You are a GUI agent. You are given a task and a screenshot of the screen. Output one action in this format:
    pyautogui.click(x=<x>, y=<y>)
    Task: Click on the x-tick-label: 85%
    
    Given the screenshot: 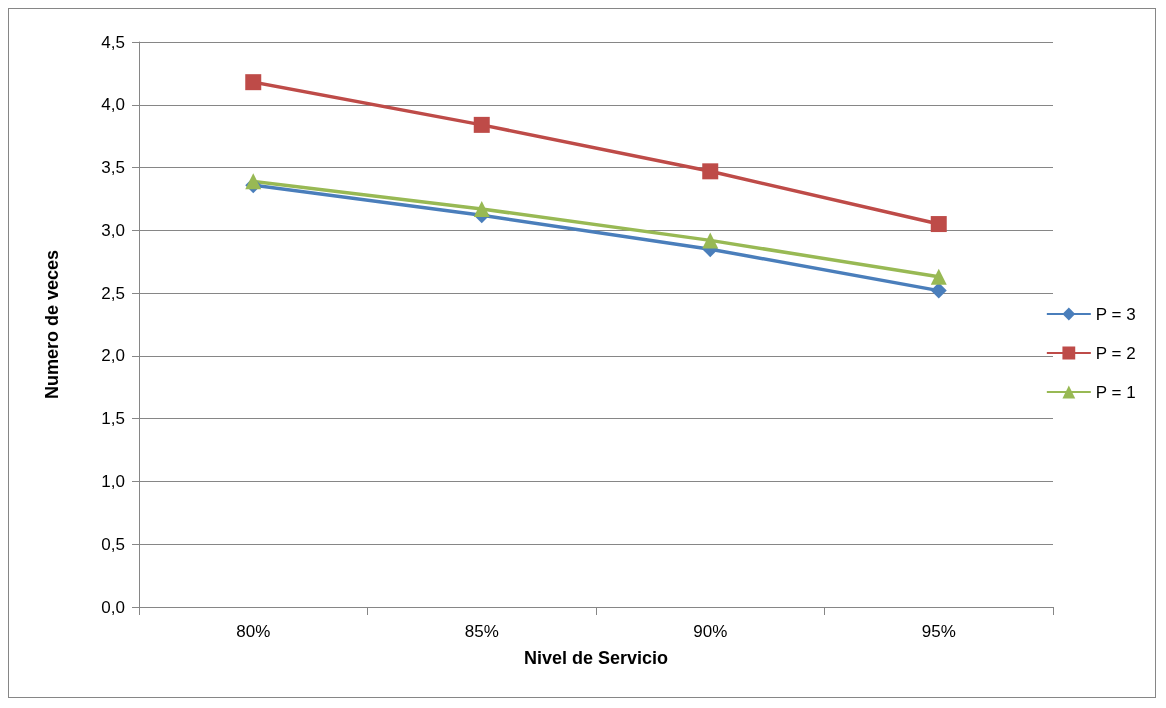 What is the action you would take?
    pyautogui.click(x=481, y=631)
    